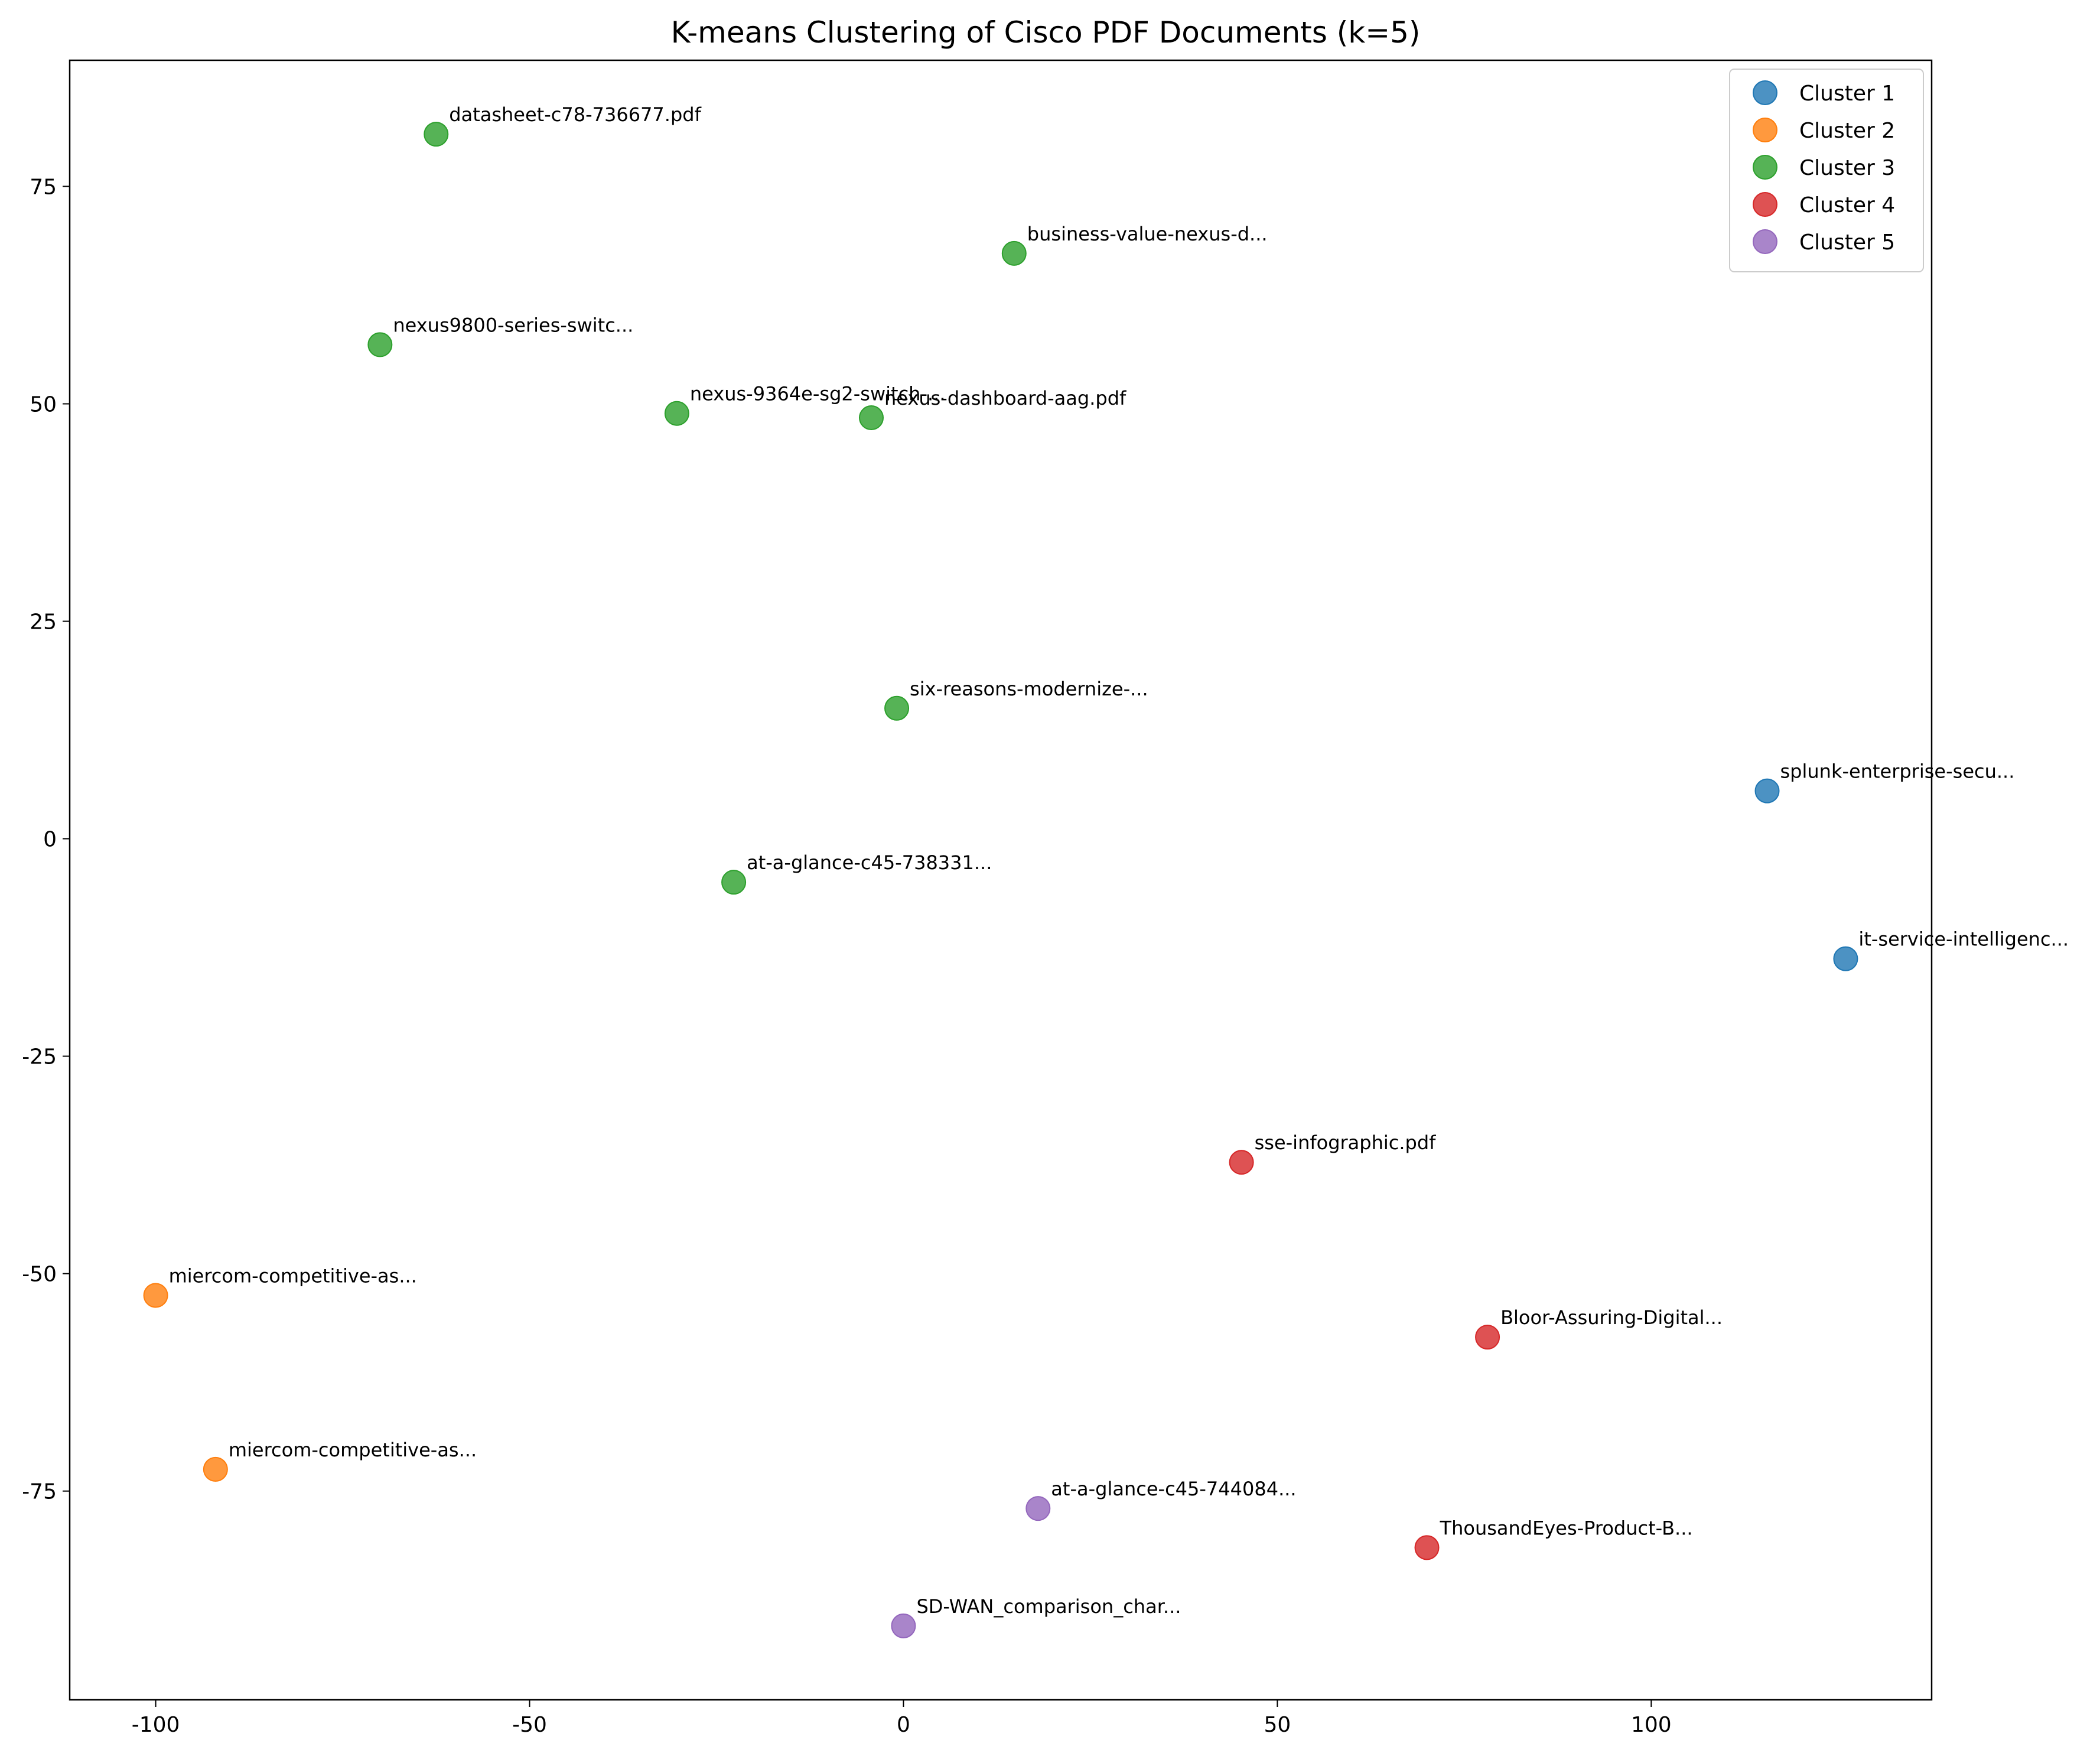 This screenshot has width=2100, height=1753. What do you see at coordinates (1847, 168) in the screenshot?
I see `legend-label: Cluster 3` at bounding box center [1847, 168].